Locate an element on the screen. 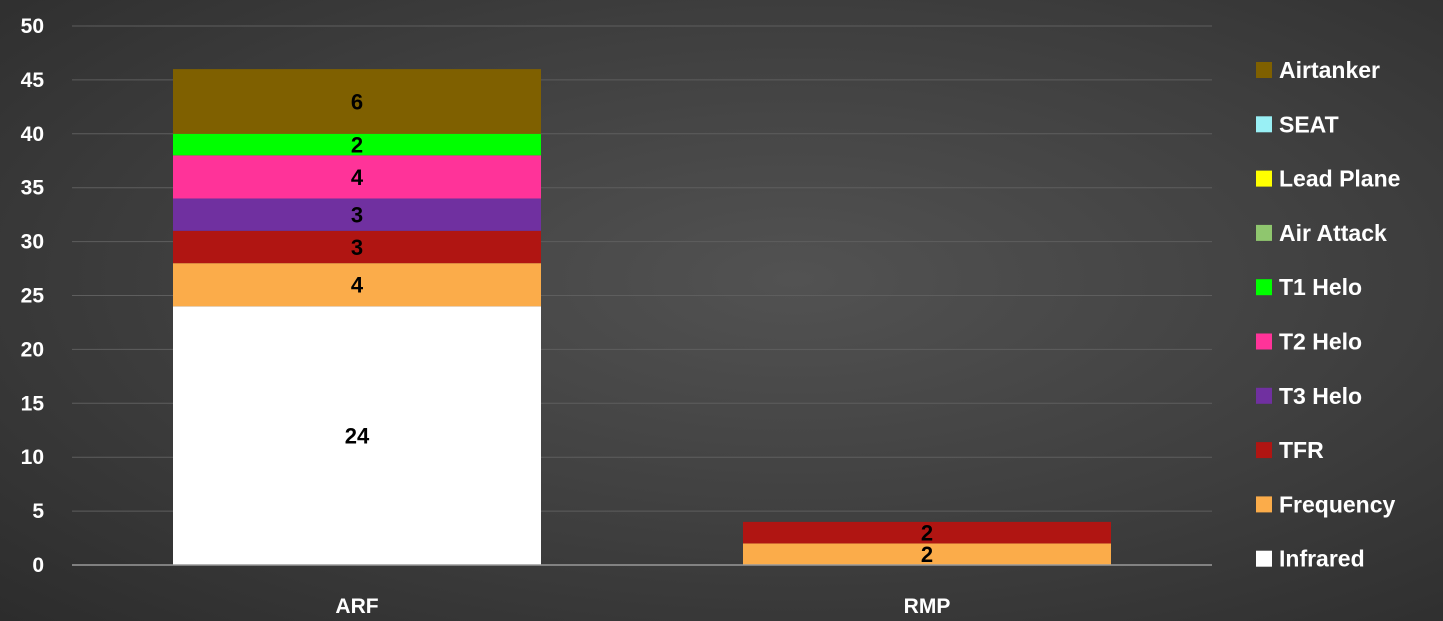 This screenshot has width=1443, height=621. data-label-rmp-frequency: 2 is located at coordinates (927, 554).